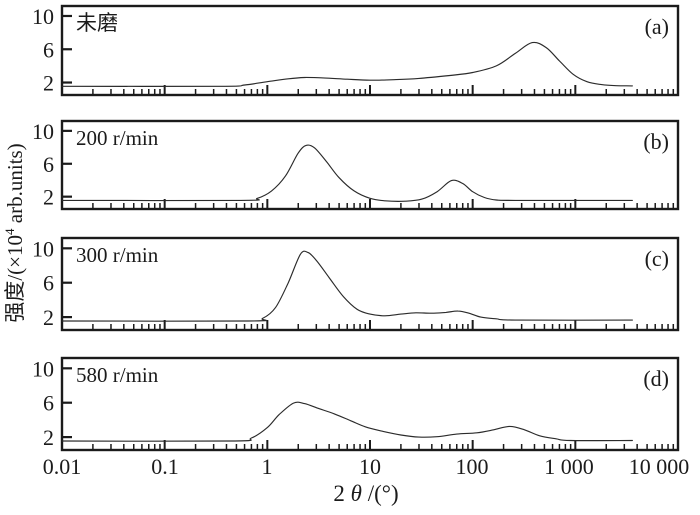  Describe the element at coordinates (472, 466) in the screenshot. I see `x-tick-label-100: 100` at that location.